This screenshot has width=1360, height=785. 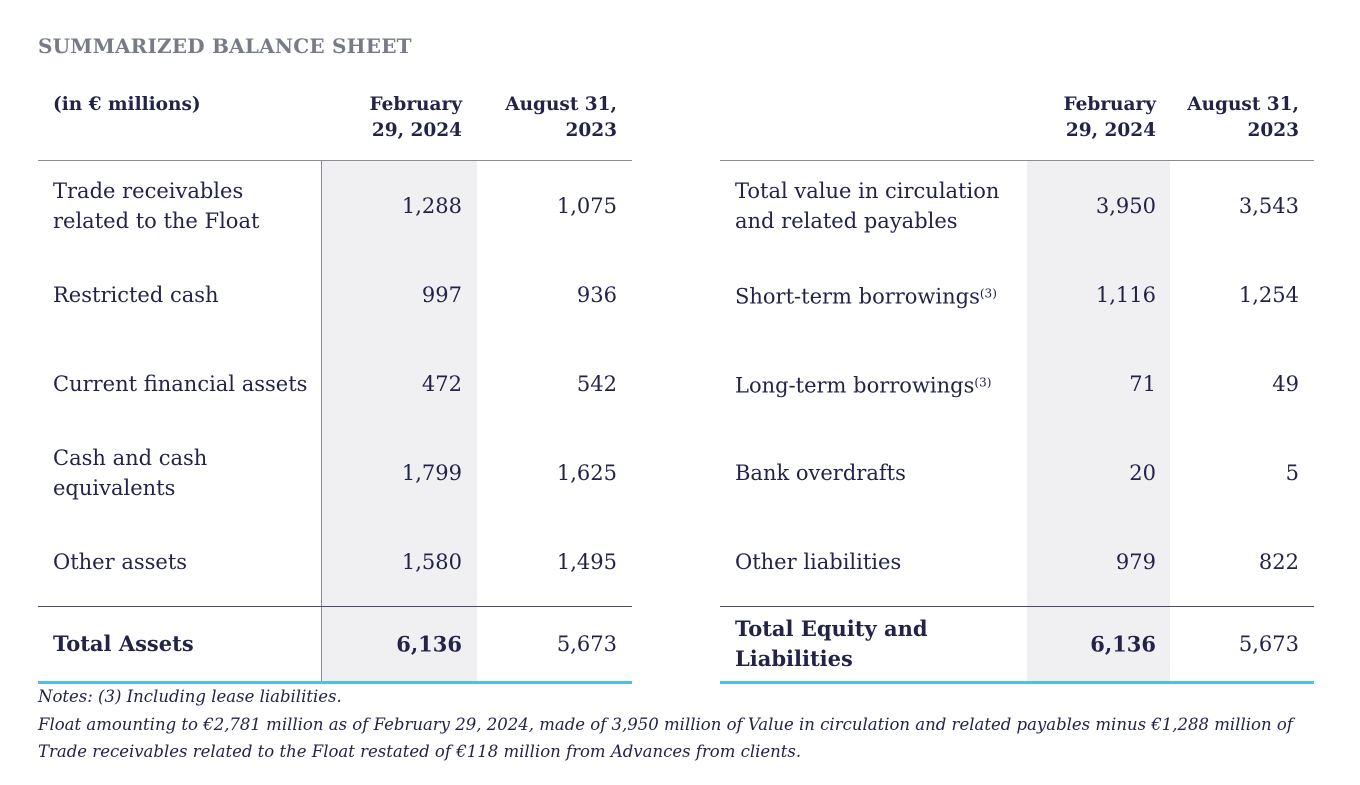 I want to click on value-feb: 20, so click(x=1142, y=472).